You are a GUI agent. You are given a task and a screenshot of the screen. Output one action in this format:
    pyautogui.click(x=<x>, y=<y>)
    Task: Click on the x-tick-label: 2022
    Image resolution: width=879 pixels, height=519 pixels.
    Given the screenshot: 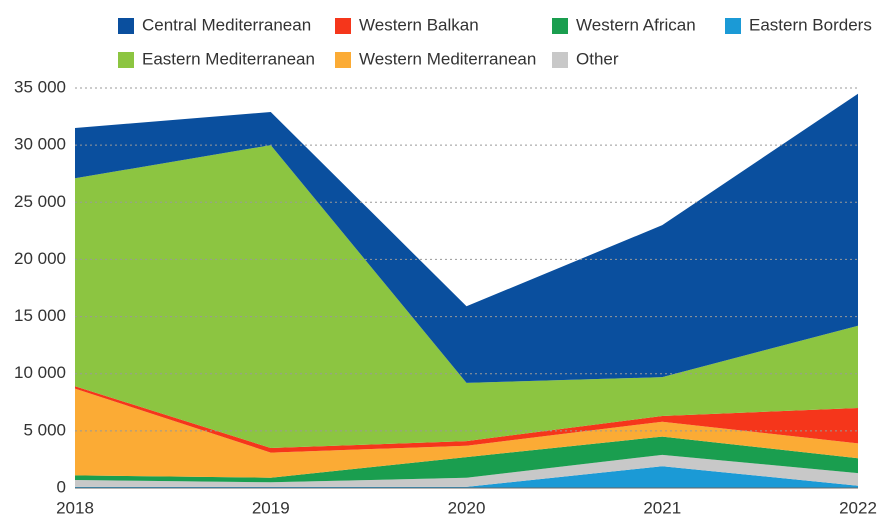 What is the action you would take?
    pyautogui.click(x=858, y=507)
    